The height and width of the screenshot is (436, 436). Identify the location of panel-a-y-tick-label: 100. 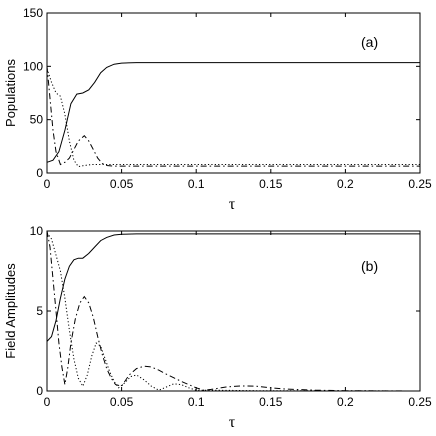
(33, 66).